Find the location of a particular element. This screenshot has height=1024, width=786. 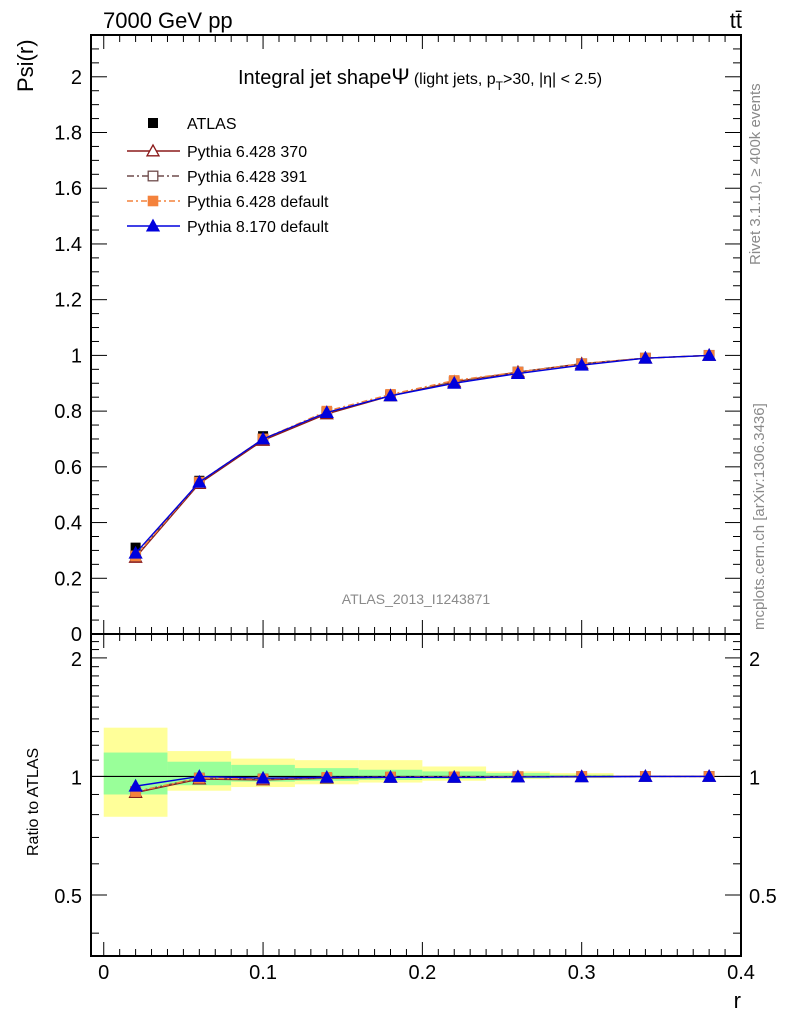

x-tick-label: 0.3 is located at coordinates (582, 973).